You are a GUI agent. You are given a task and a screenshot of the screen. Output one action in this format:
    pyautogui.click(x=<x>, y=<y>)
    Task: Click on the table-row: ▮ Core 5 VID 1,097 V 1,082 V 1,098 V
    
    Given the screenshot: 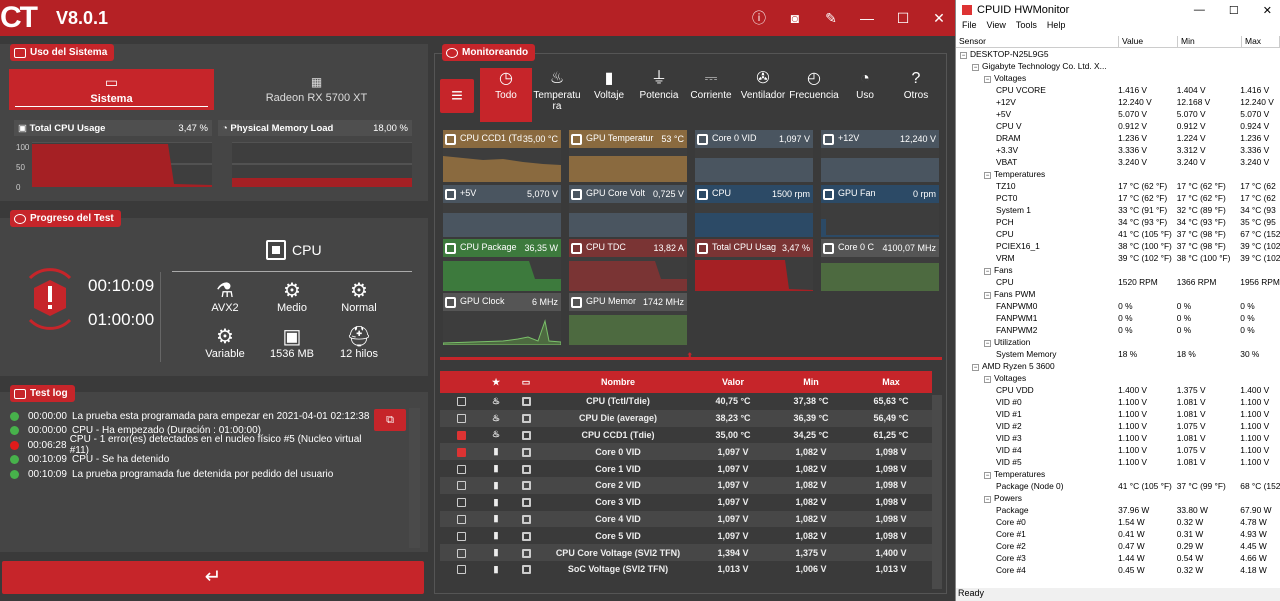 What is the action you would take?
    pyautogui.click(x=686, y=535)
    